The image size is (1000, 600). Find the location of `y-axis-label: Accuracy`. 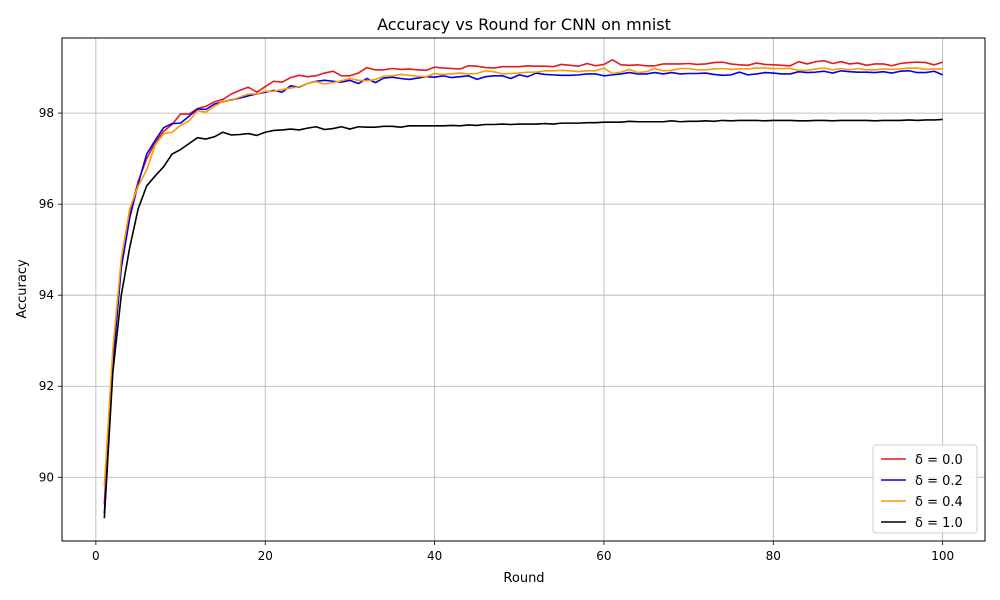

y-axis-label: Accuracy is located at coordinates (22, 289).